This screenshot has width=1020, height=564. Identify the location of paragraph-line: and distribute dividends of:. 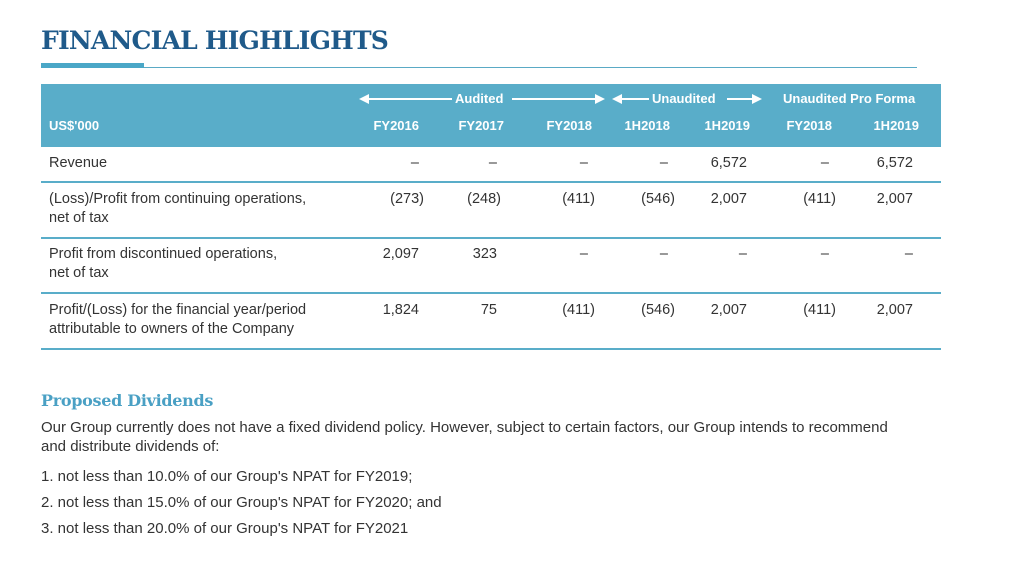
(130, 446).